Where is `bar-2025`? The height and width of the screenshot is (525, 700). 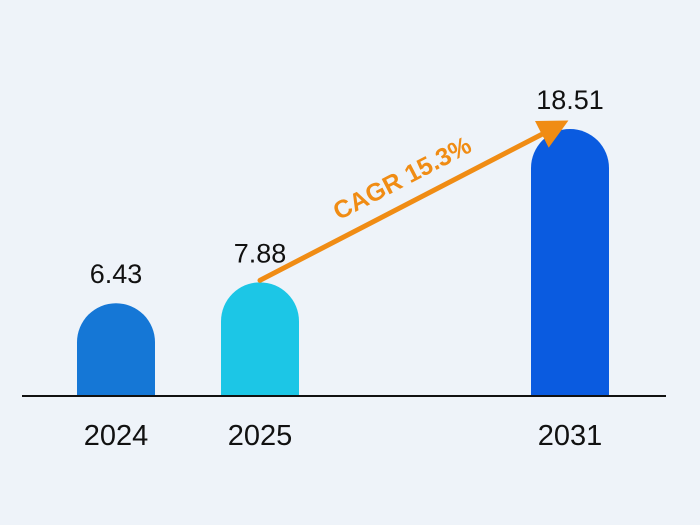
bar-2025 is located at coordinates (260, 339).